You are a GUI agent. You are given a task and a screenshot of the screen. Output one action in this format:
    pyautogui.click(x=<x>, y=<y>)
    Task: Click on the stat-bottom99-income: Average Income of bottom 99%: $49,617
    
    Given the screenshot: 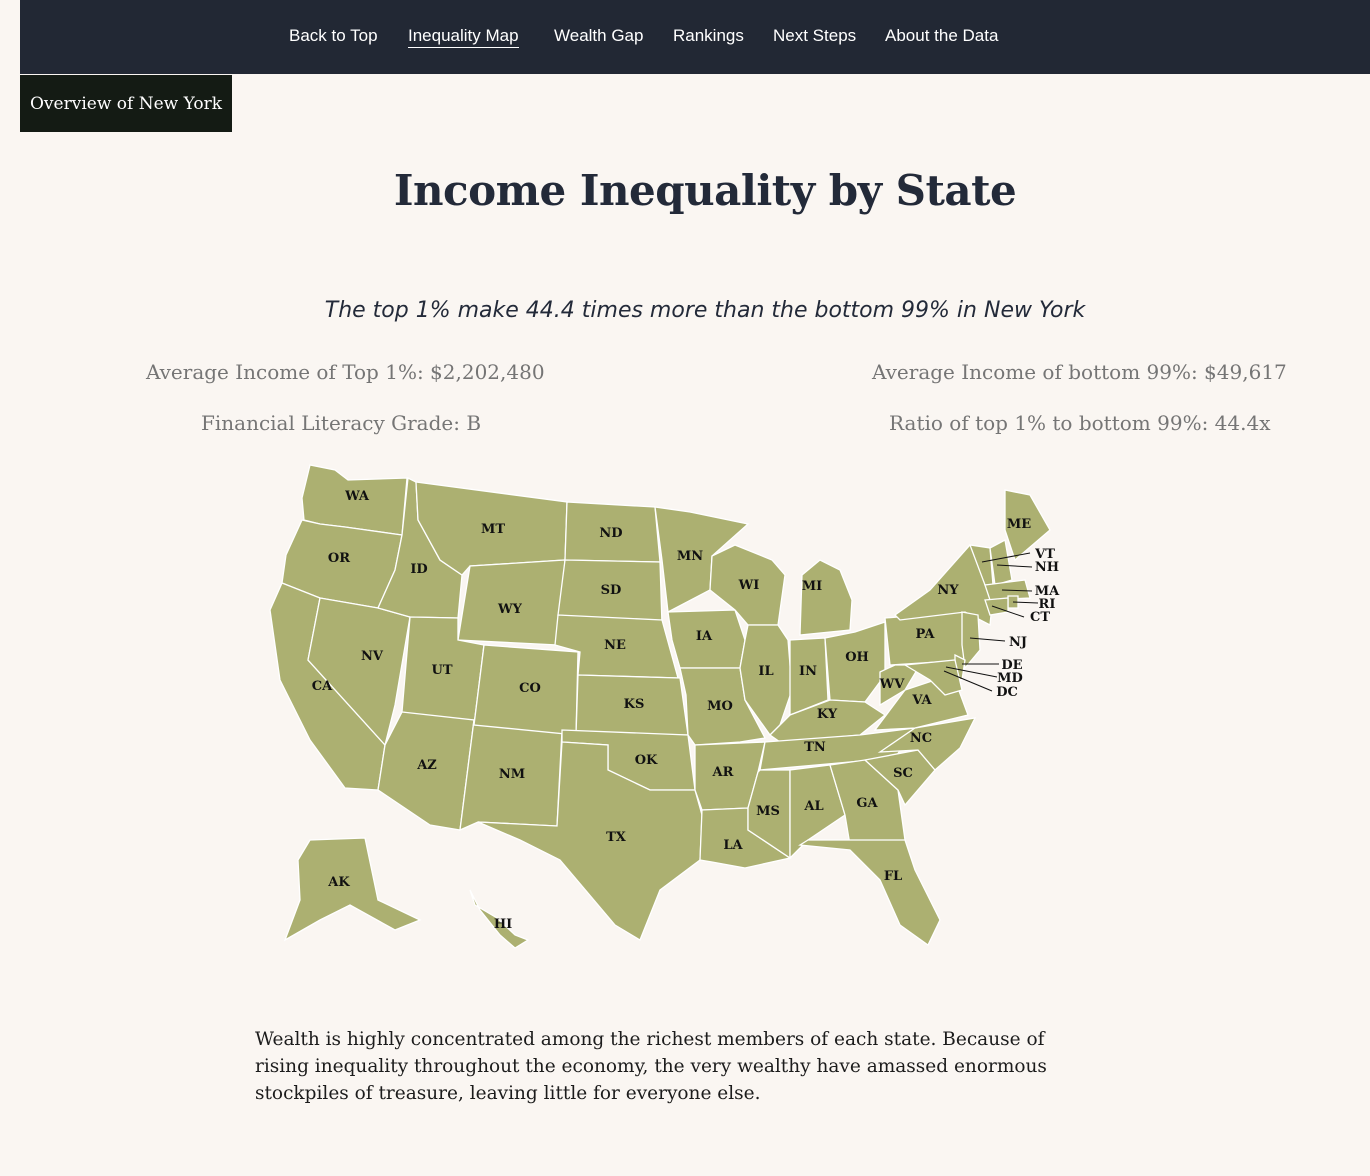 What is the action you would take?
    pyautogui.click(x=1079, y=372)
    